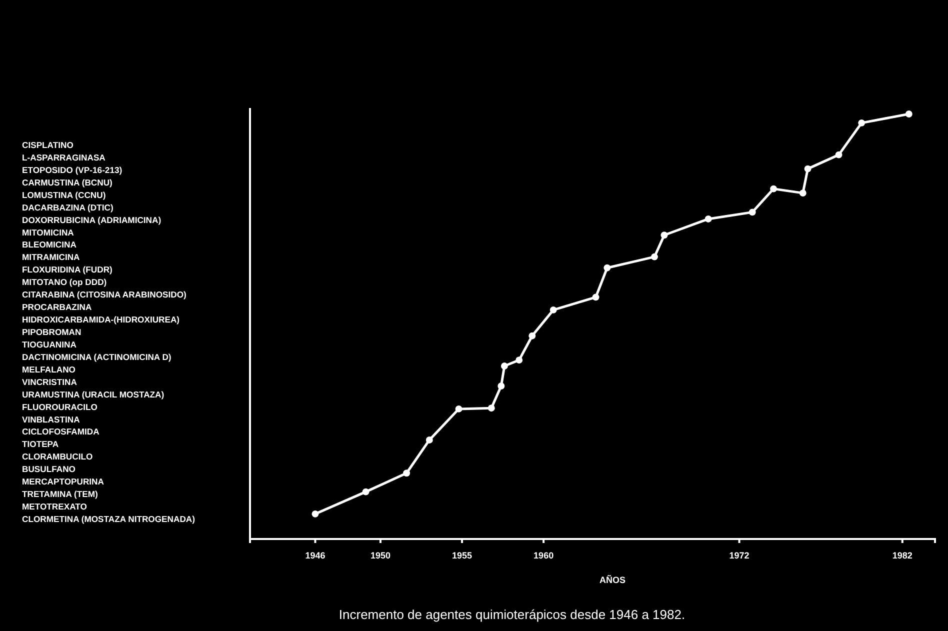 The width and height of the screenshot is (948, 631). I want to click on text: URAMUSTINA (URACIL MOSTAZA), so click(93, 394).